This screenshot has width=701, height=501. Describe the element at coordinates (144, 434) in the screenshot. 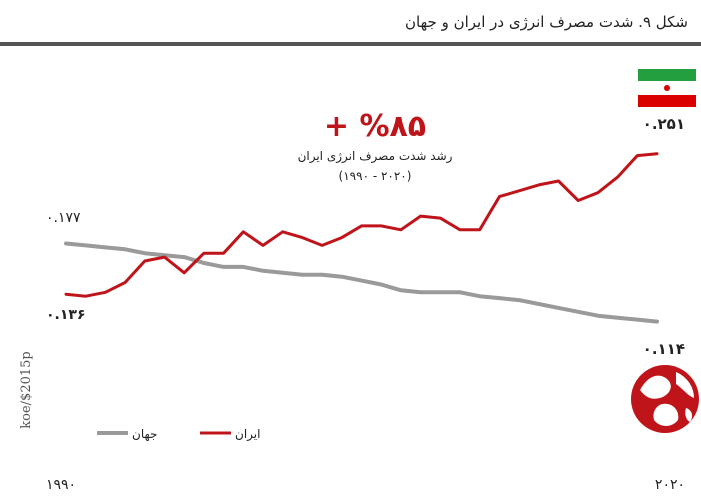

I see `legend-label-world: جهان` at that location.